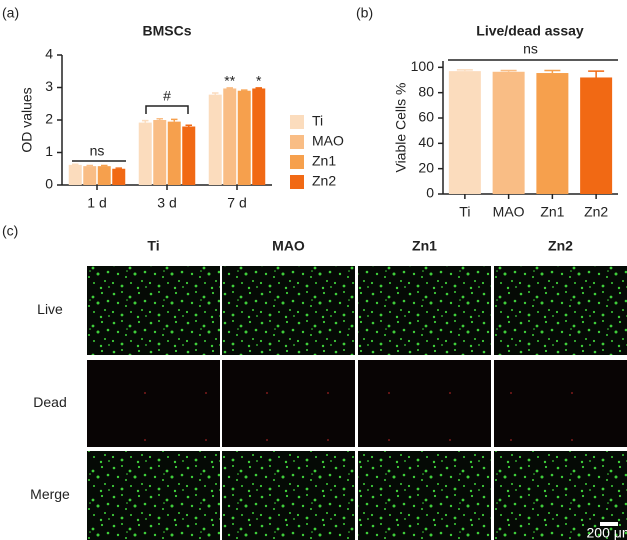 Image resolution: width=627 pixels, height=540 pixels. What do you see at coordinates (426, 117) in the screenshot?
I see `y-tick-label: 60` at bounding box center [426, 117].